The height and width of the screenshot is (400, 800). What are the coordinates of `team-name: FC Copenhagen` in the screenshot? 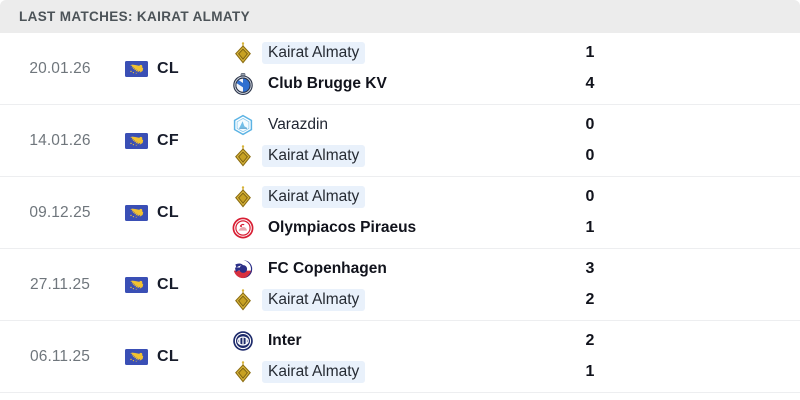 It's located at (327, 268).